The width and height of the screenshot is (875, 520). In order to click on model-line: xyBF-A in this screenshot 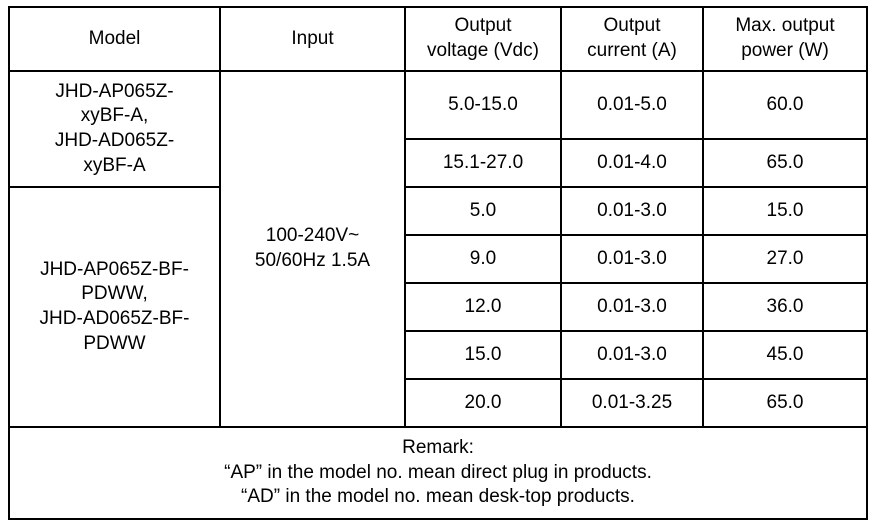, I will do `click(114, 165)`.